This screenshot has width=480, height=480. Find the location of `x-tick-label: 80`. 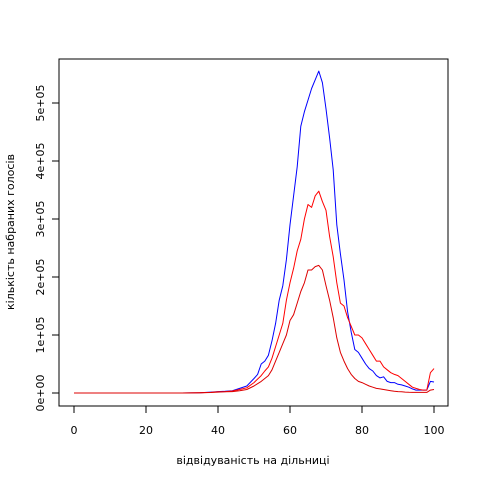

x-tick-label: 80 is located at coordinates (362, 430).